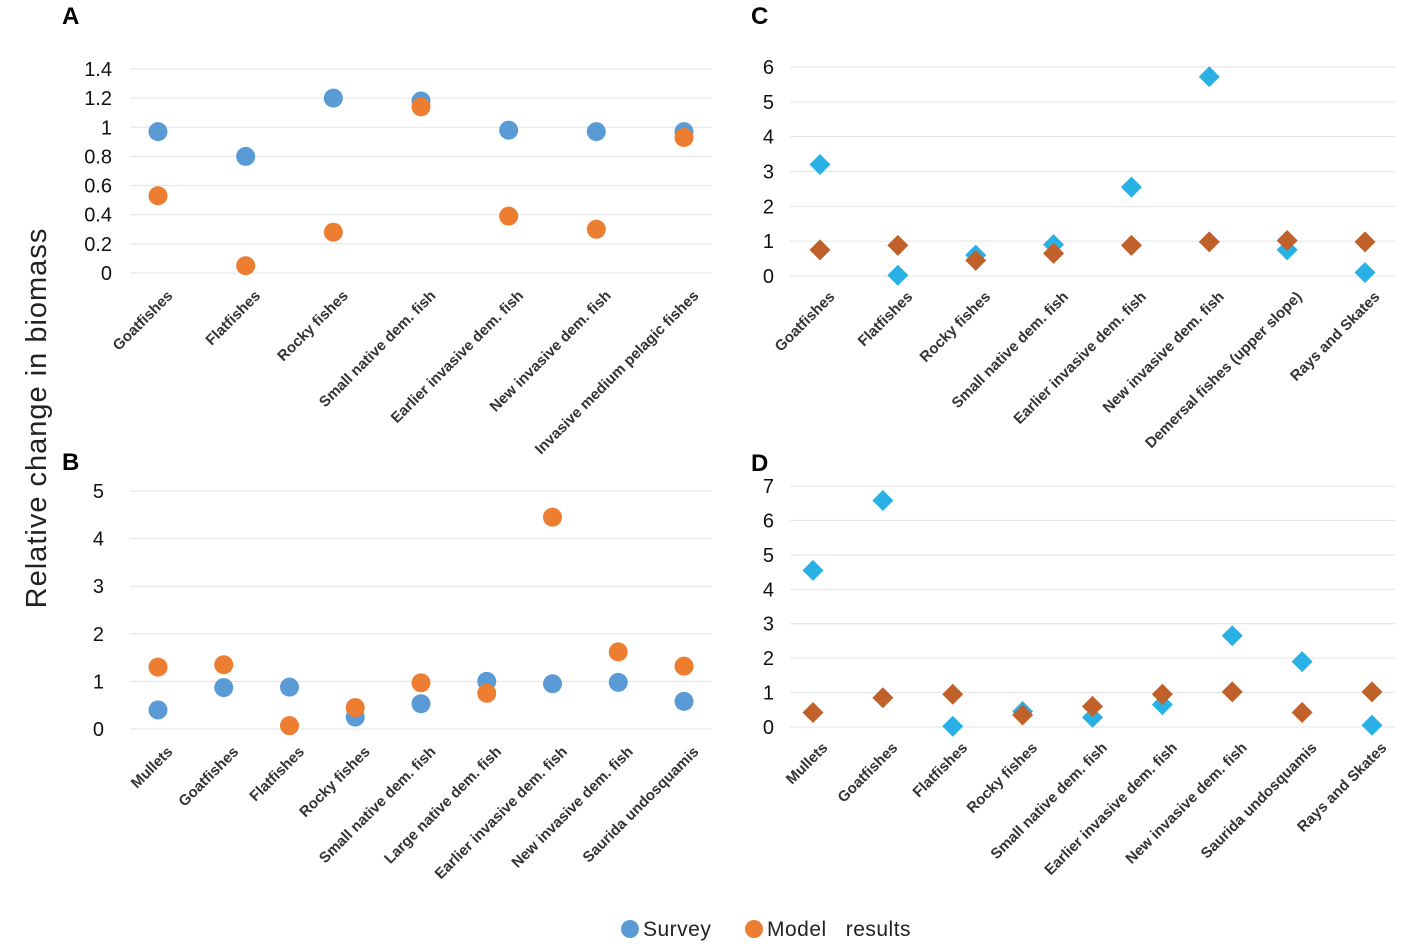 The image size is (1417, 952). What do you see at coordinates (98, 216) in the screenshot?
I see `y-tick-label: 0.4` at bounding box center [98, 216].